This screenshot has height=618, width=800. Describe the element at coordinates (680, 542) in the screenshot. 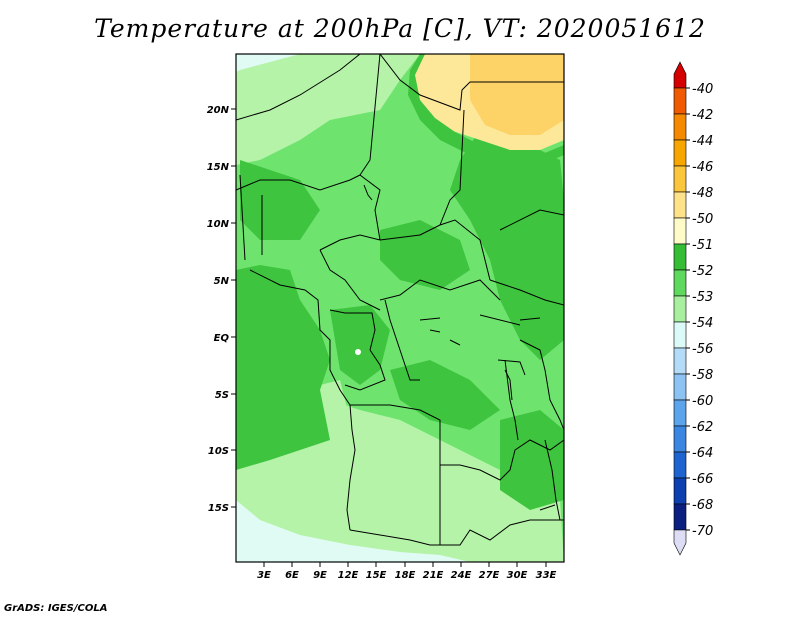

I see `colorbar-bottom-arrow` at that location.